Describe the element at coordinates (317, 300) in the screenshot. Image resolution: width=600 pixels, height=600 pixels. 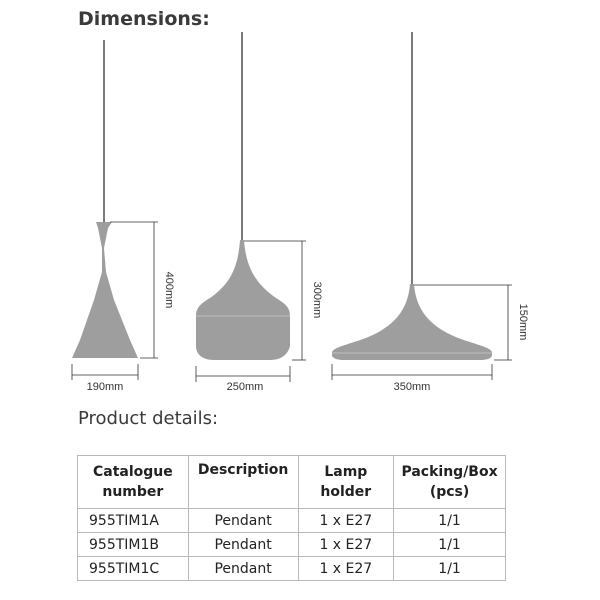
I see `lamp-2-height-label: 300mm` at that location.